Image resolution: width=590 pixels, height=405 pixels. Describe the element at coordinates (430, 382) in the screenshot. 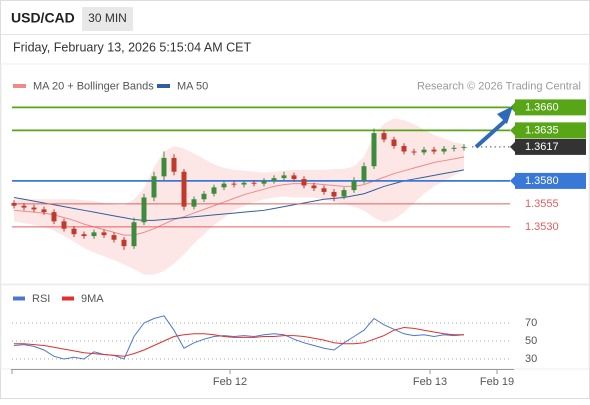

I see `x-tick-label: Feb 13` at that location.